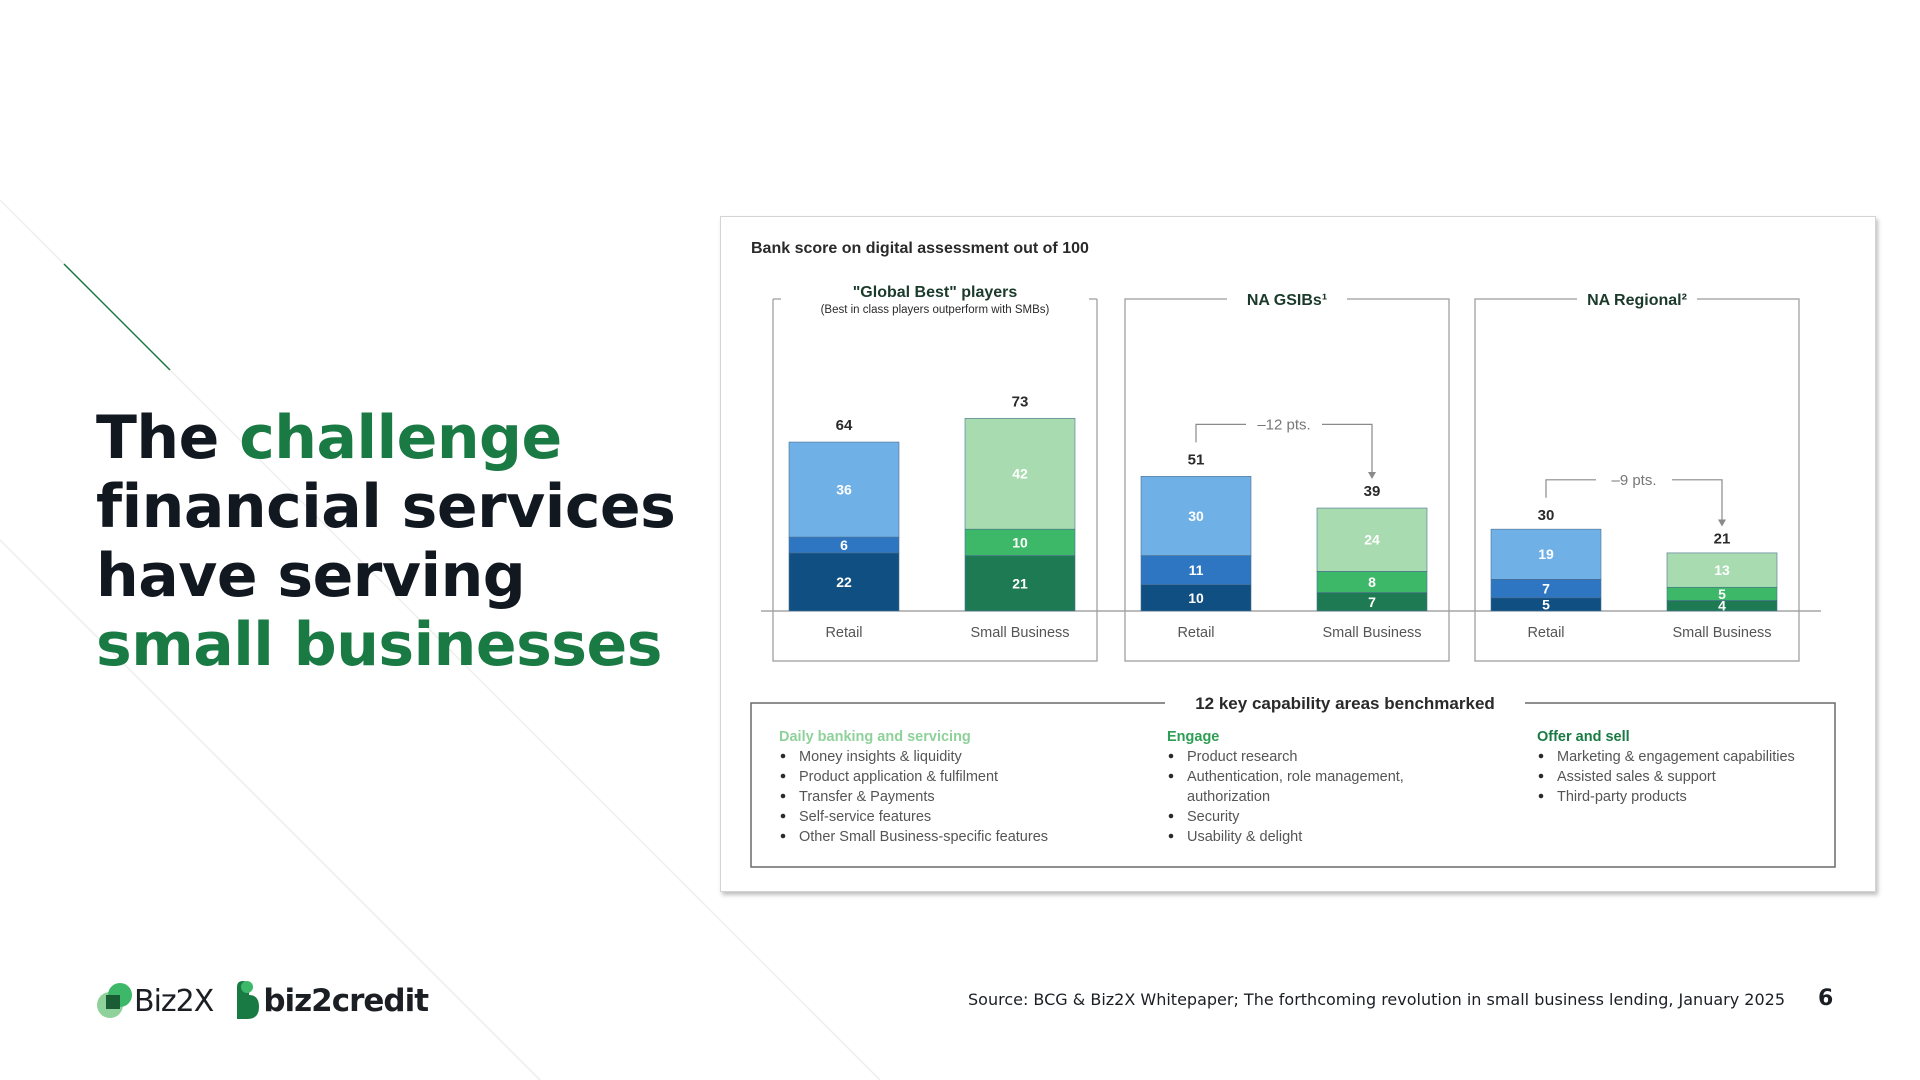 The width and height of the screenshot is (1920, 1080). I want to click on group-title: "Global Best" players, so click(935, 292).